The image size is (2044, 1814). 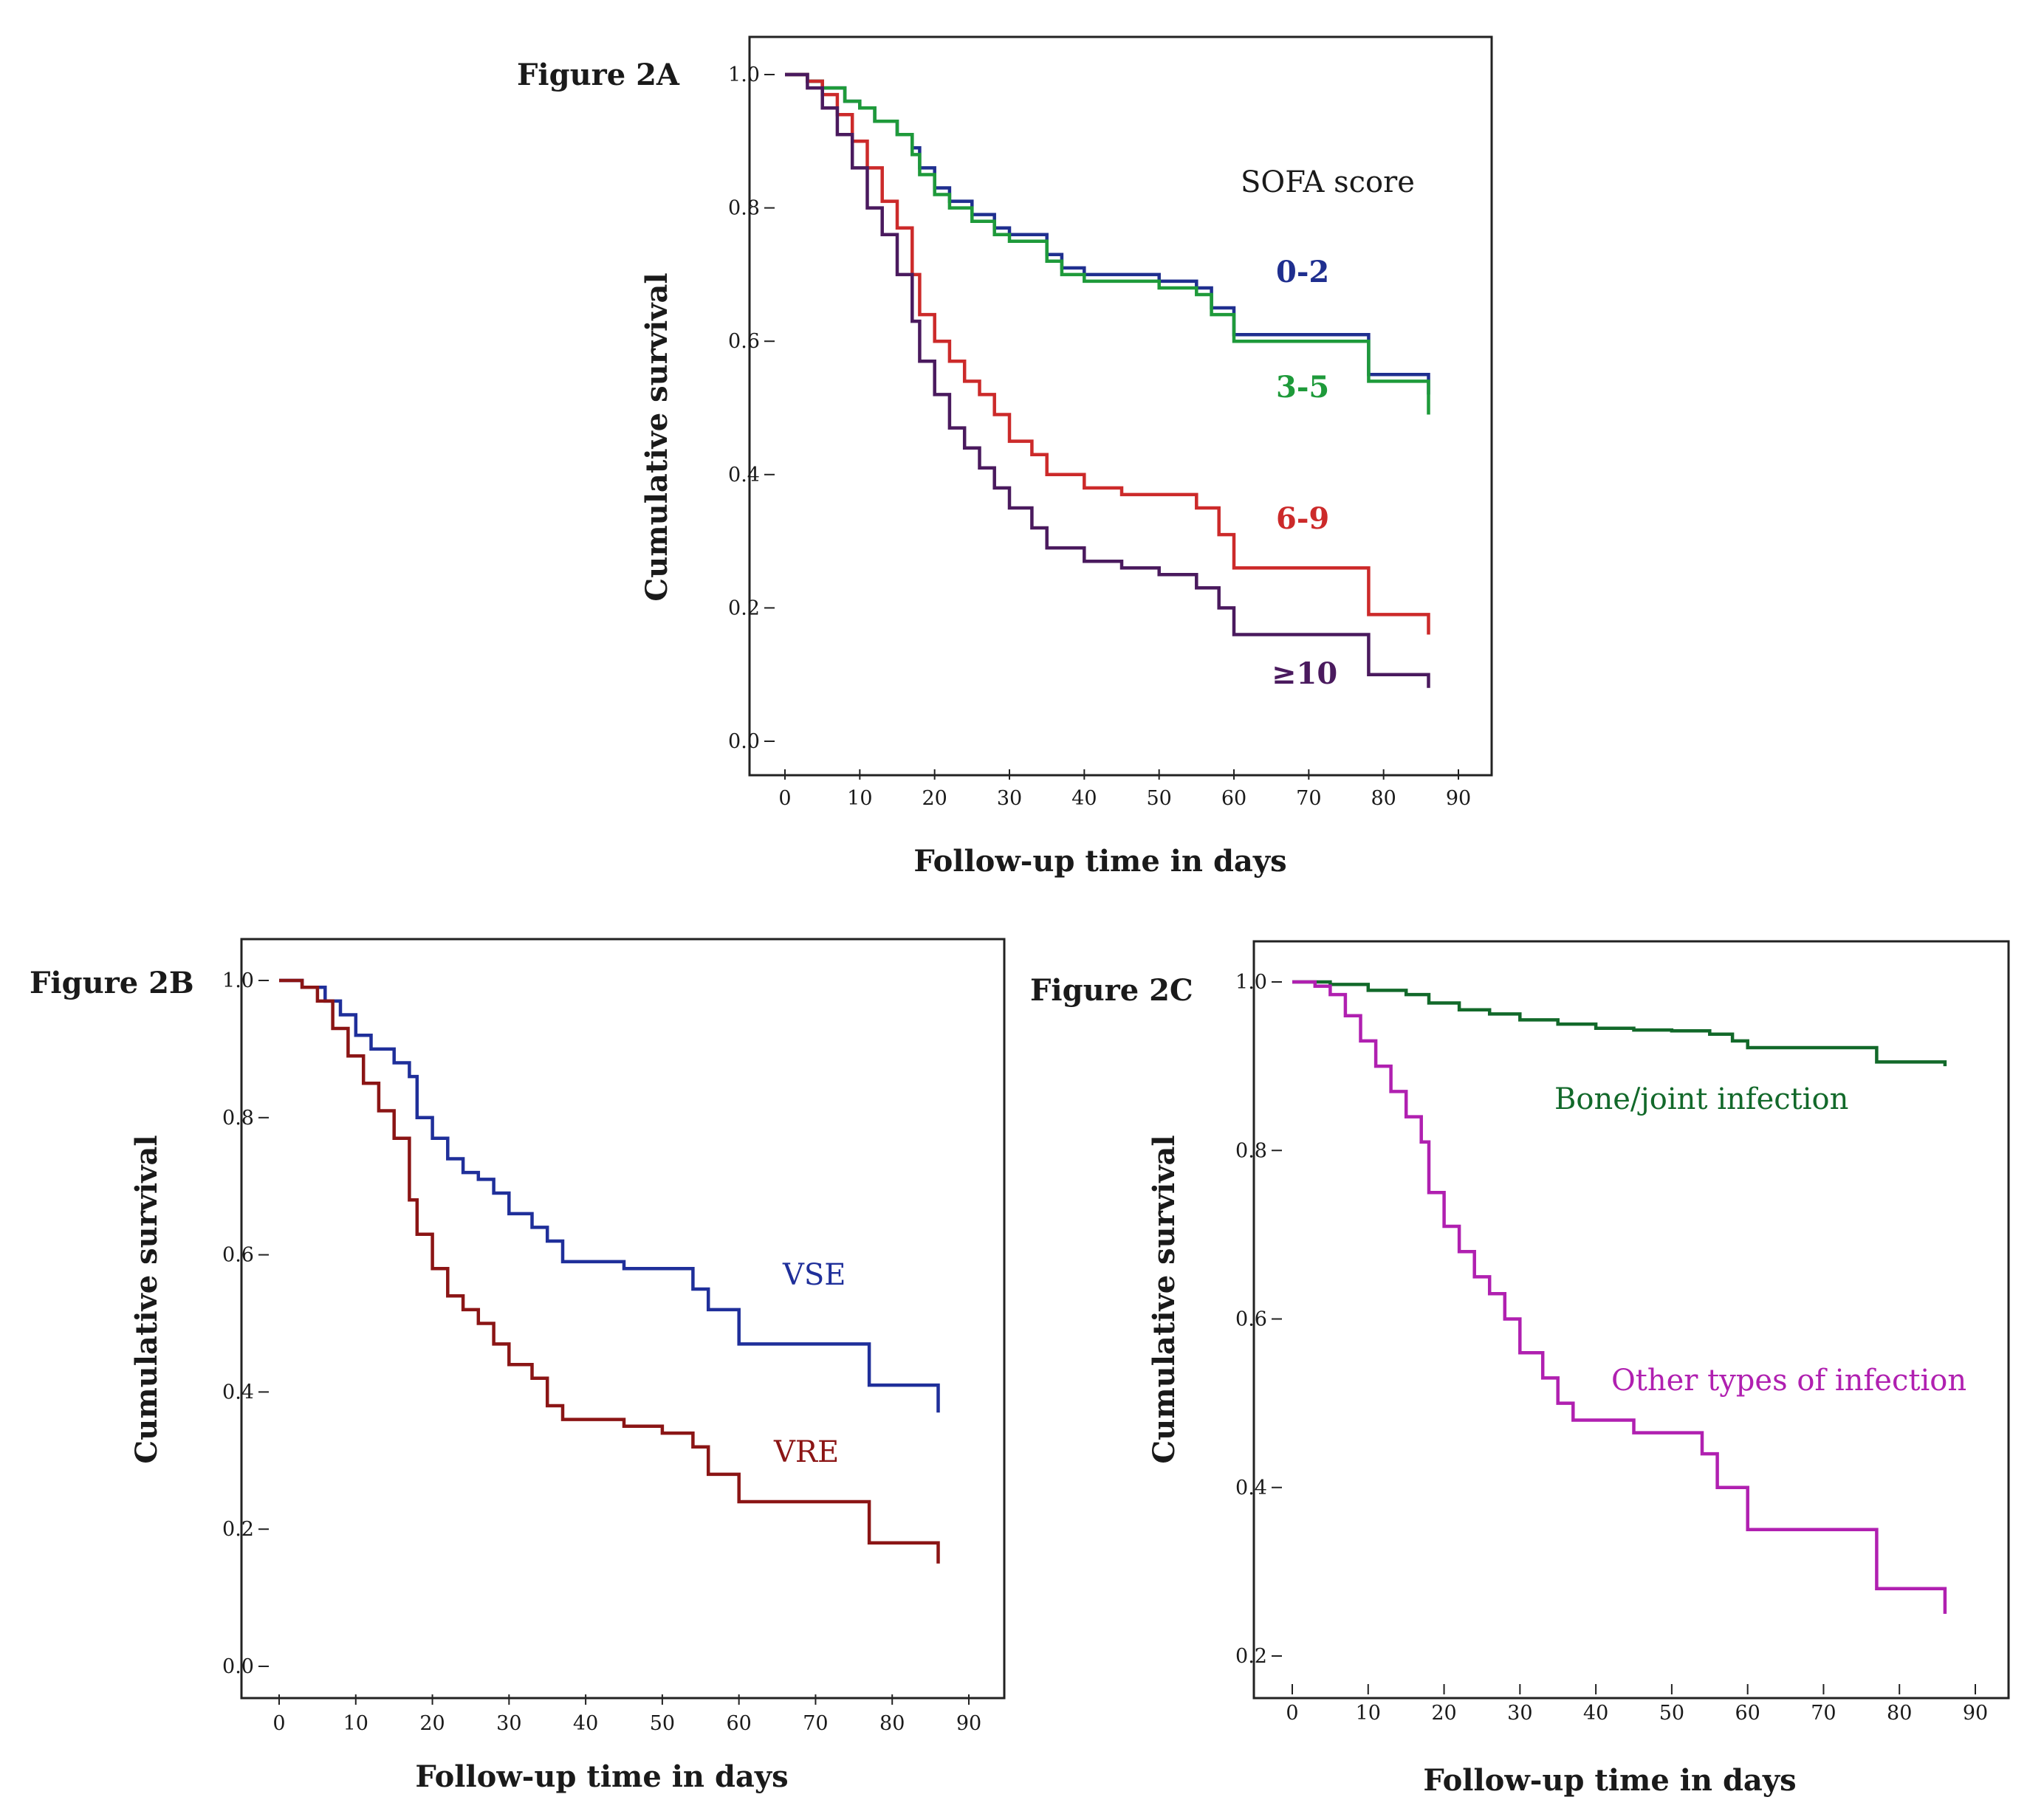 What do you see at coordinates (1368, 1713) in the screenshot?
I see `panel-c-xtick-label: 10` at bounding box center [1368, 1713].